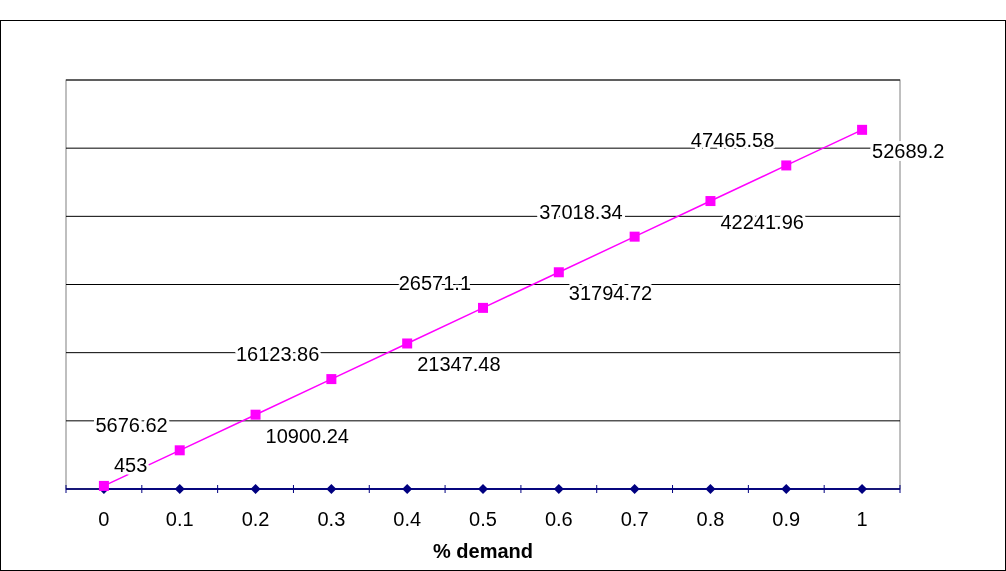 This screenshot has height=571, width=1006. What do you see at coordinates (483, 519) in the screenshot?
I see `x-tick-label: 0.5` at bounding box center [483, 519].